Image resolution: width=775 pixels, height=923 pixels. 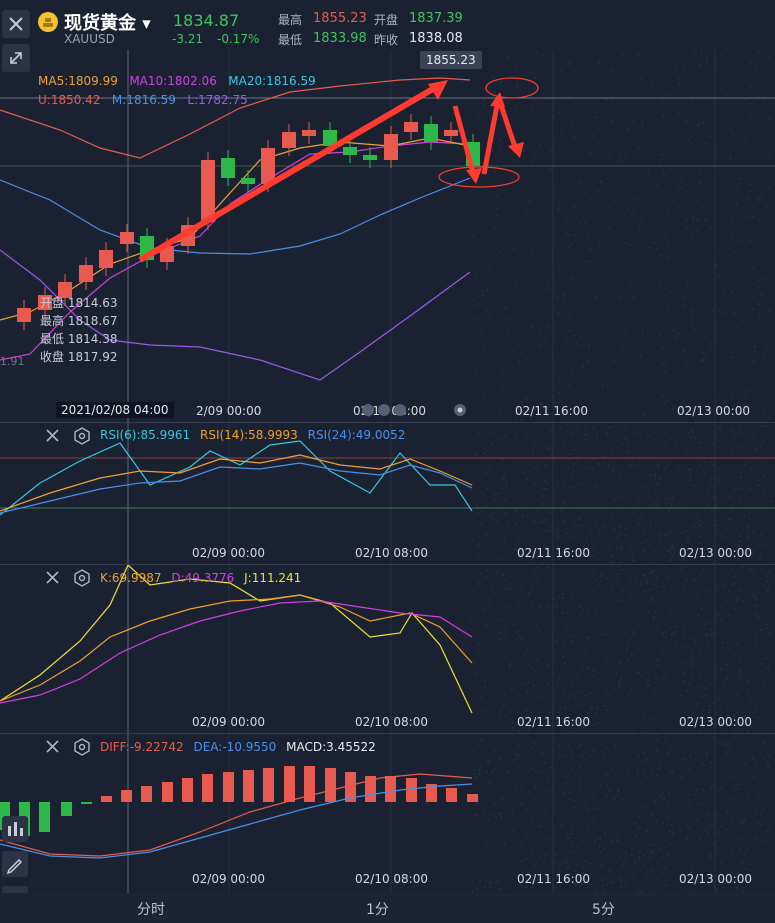 I want to click on draw-tool-button, so click(x=15, y=864).